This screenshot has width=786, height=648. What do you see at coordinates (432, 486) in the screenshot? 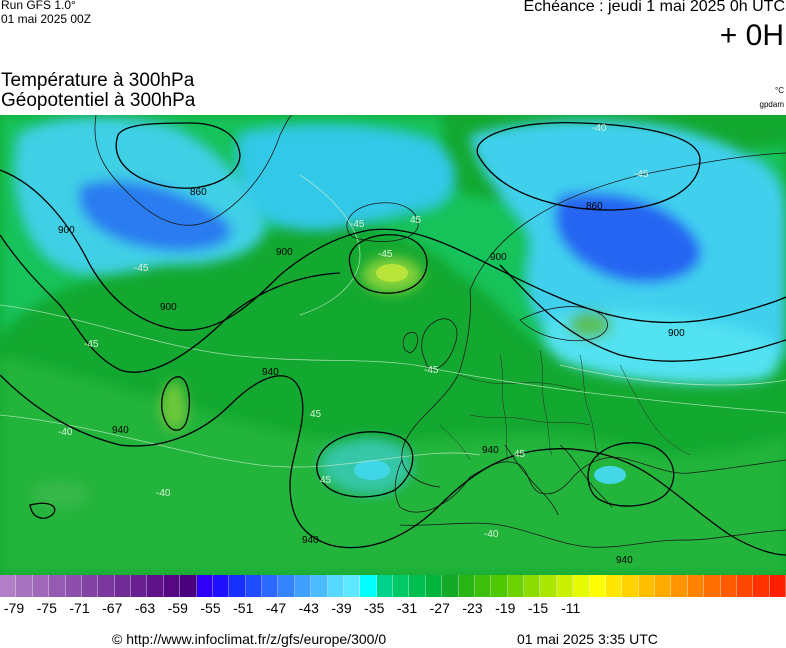
I see `iberia-coast` at bounding box center [432, 486].